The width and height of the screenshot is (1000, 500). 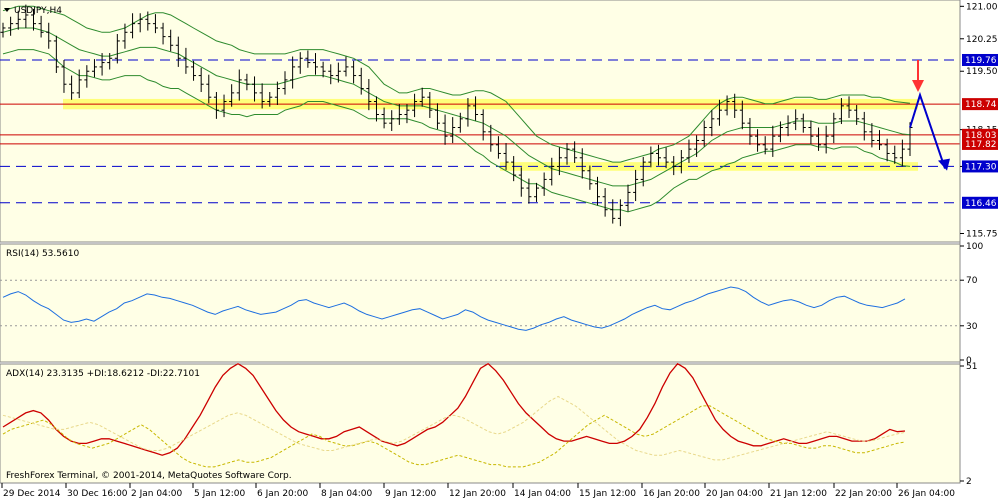 What do you see at coordinates (411, 494) in the screenshot?
I see `x-tick-label: 9 Jan 12:00` at bounding box center [411, 494].